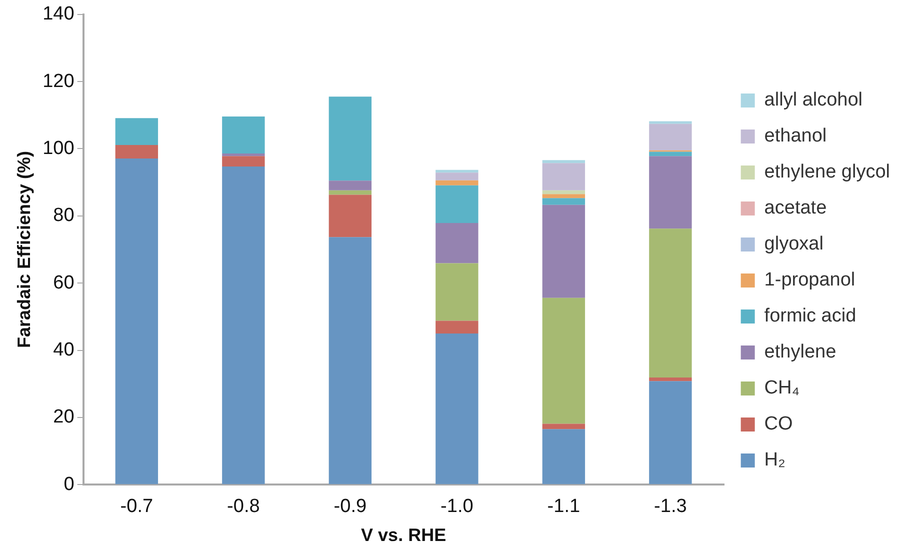  Describe the element at coordinates (58, 14) in the screenshot. I see `y-tick-label: 140` at that location.